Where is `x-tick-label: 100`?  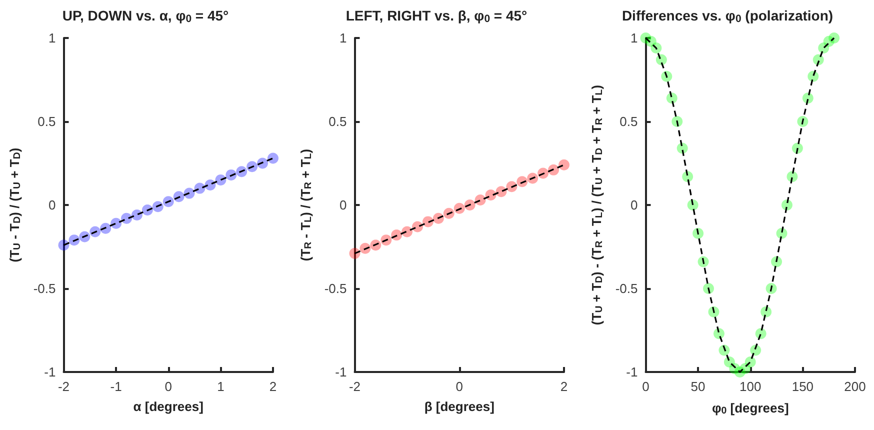 x-tick-label: 100 is located at coordinates (751, 386).